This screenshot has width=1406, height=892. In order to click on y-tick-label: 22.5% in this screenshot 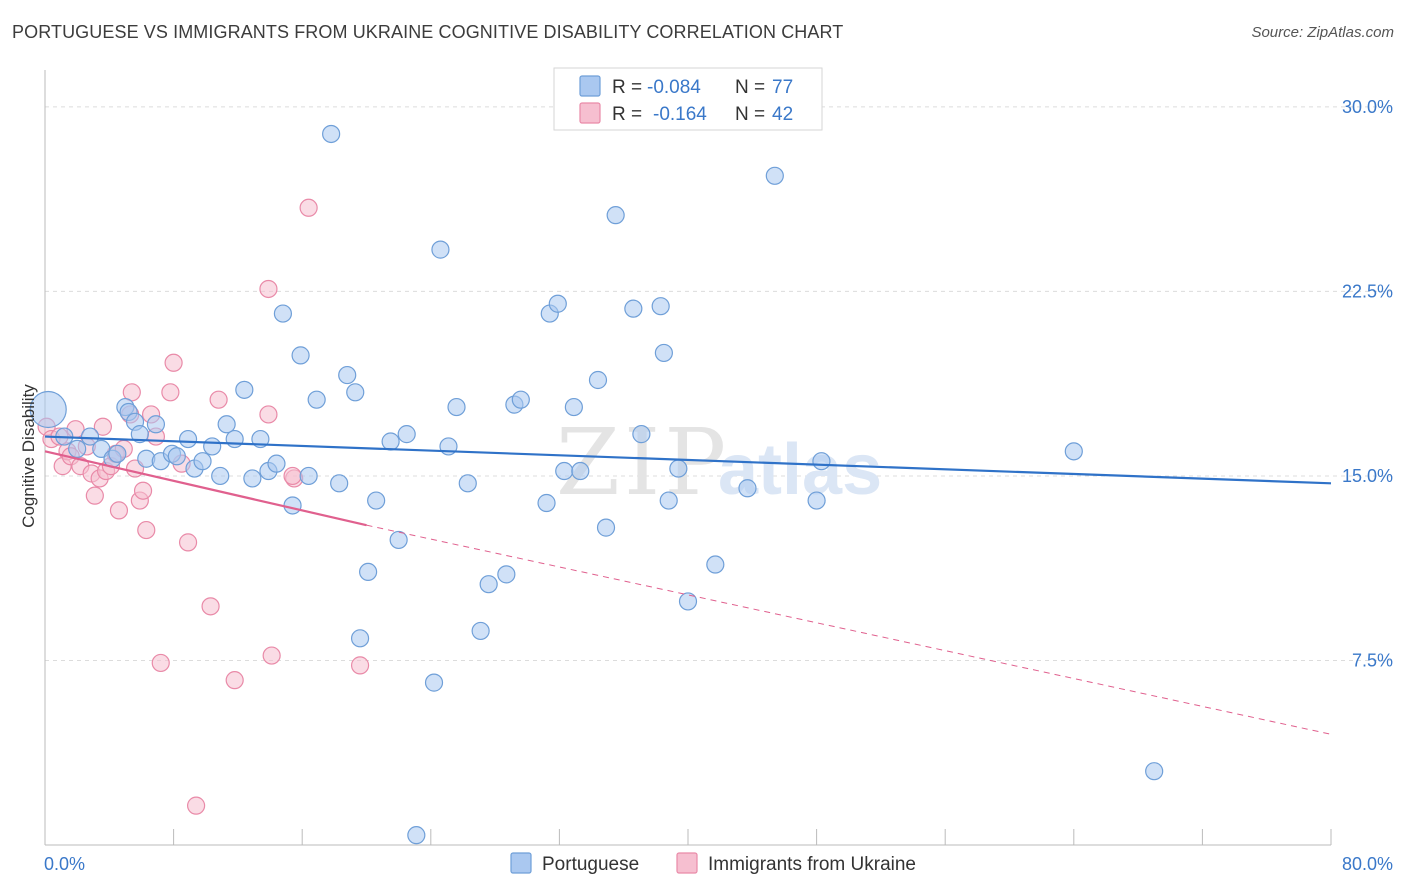, I will do `click(1367, 291)`.